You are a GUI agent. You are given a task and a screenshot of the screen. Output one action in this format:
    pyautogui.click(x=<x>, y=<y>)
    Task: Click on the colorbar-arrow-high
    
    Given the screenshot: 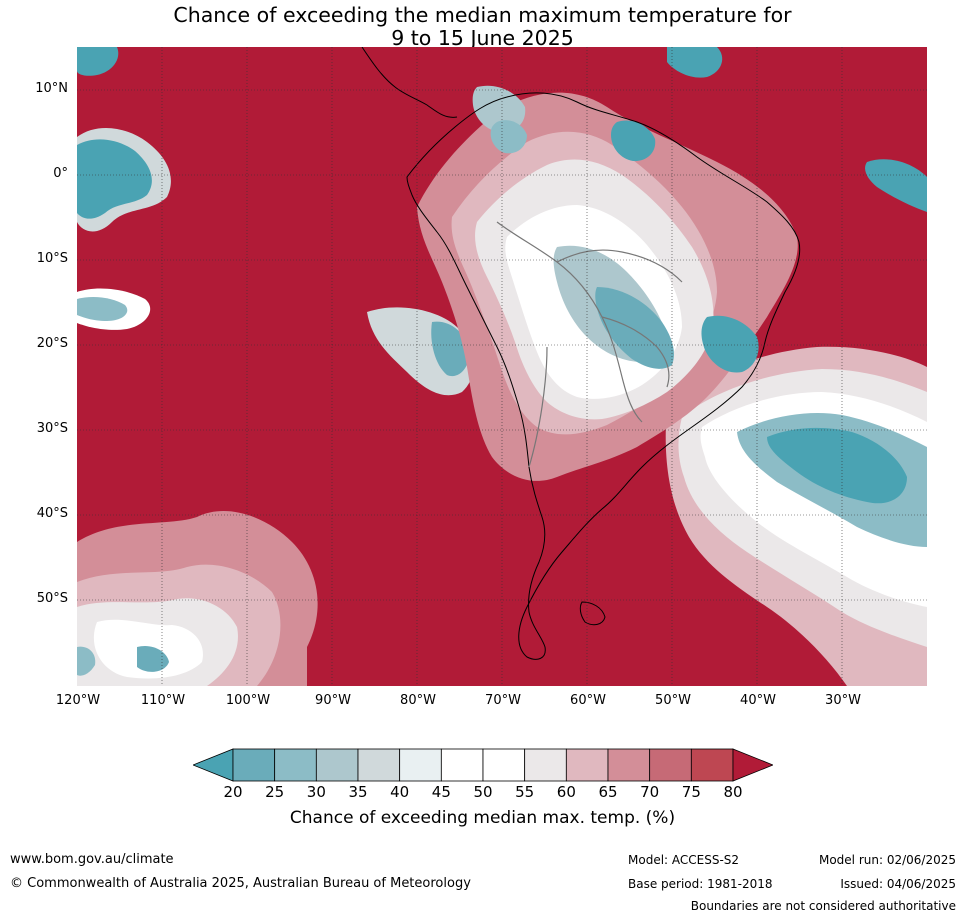 What is the action you would take?
    pyautogui.click(x=753, y=765)
    